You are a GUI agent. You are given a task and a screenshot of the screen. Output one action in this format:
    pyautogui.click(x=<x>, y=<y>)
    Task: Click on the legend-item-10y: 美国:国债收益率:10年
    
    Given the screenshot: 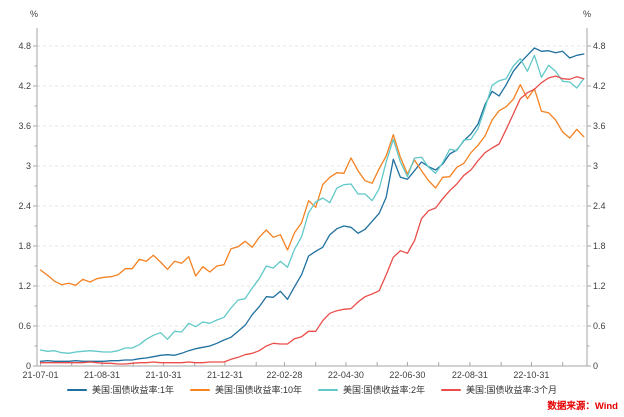 What is the action you would take?
    pyautogui.click(x=245, y=389)
    